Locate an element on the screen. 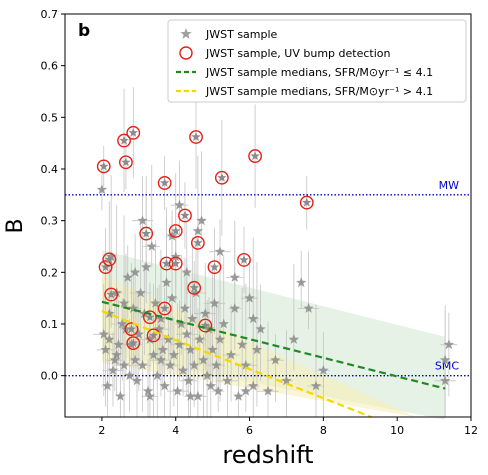 The image size is (488, 475). y-tick-label: 0.3 is located at coordinates (50, 221).